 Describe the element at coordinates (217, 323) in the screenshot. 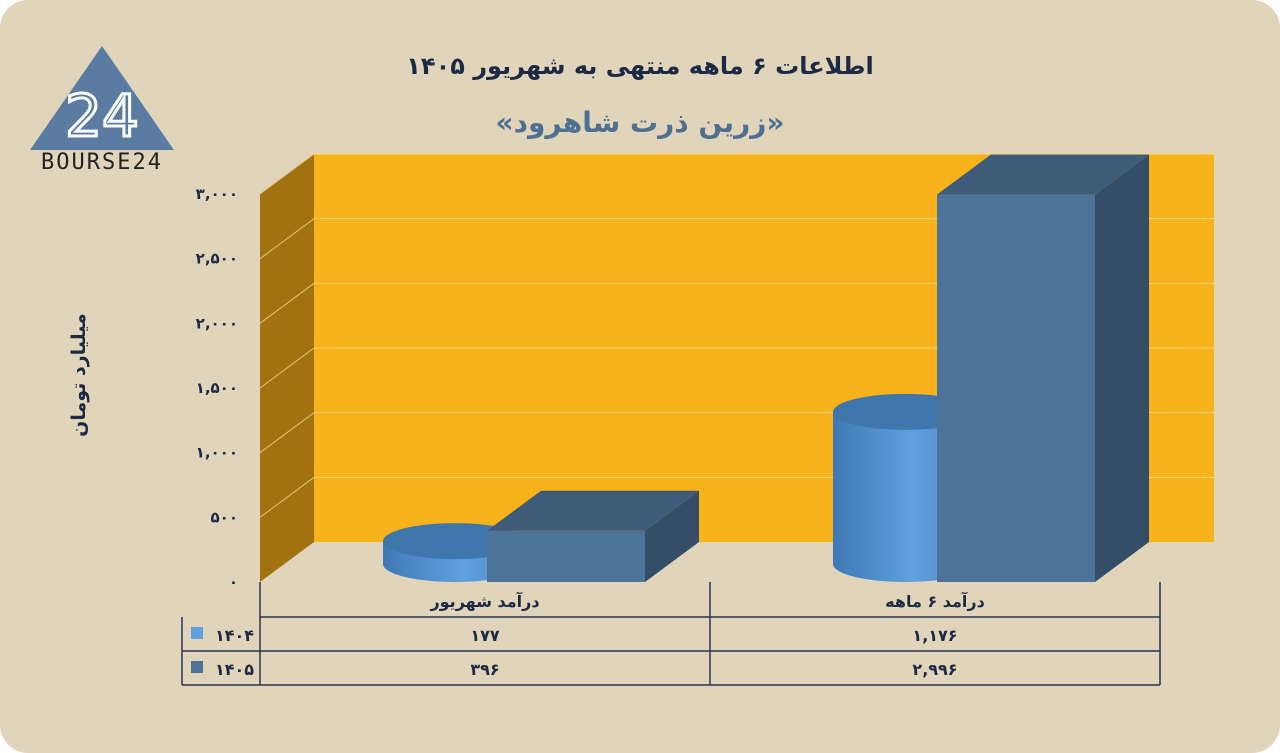

I see `y-tick-label: ۲,۰۰۰` at that location.